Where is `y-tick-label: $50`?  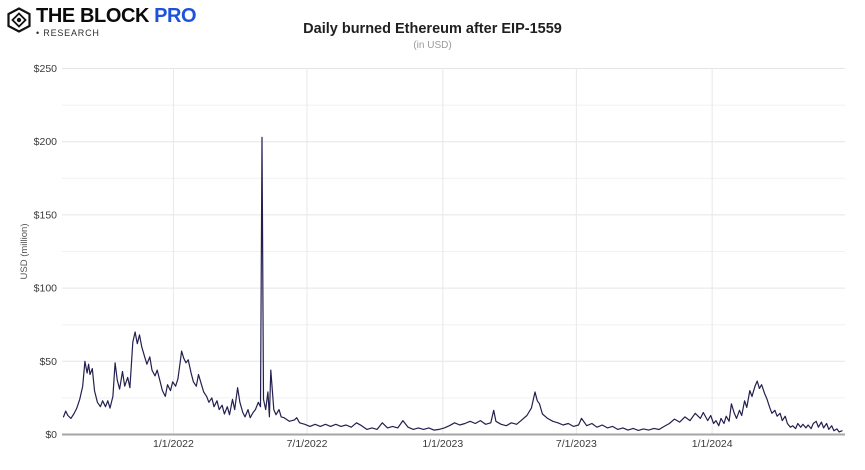 y-tick-label: $50 is located at coordinates (48, 362).